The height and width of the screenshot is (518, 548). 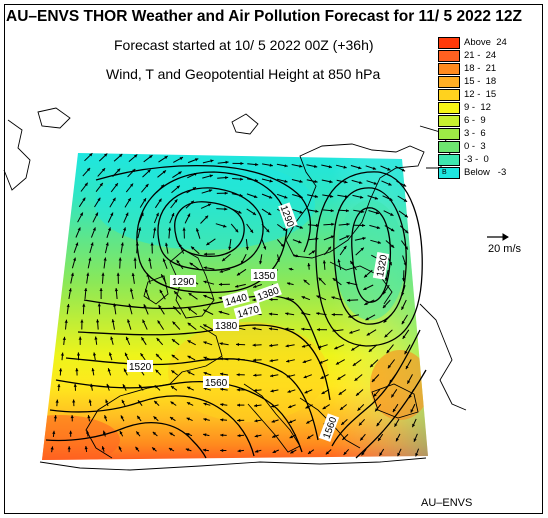 I want to click on legend-item: 18 - 21, so click(x=493, y=69).